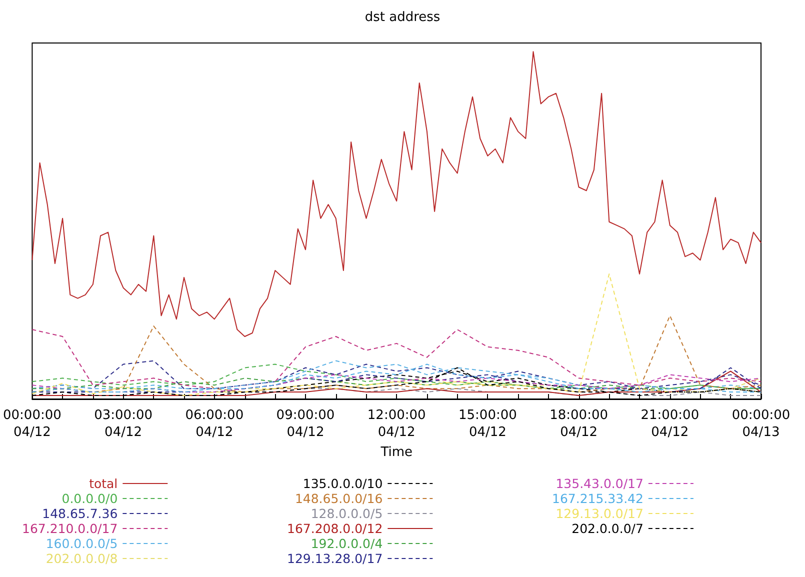  Describe the element at coordinates (598, 498) in the screenshot. I see `legend-label: 167.215.33.42` at that location.